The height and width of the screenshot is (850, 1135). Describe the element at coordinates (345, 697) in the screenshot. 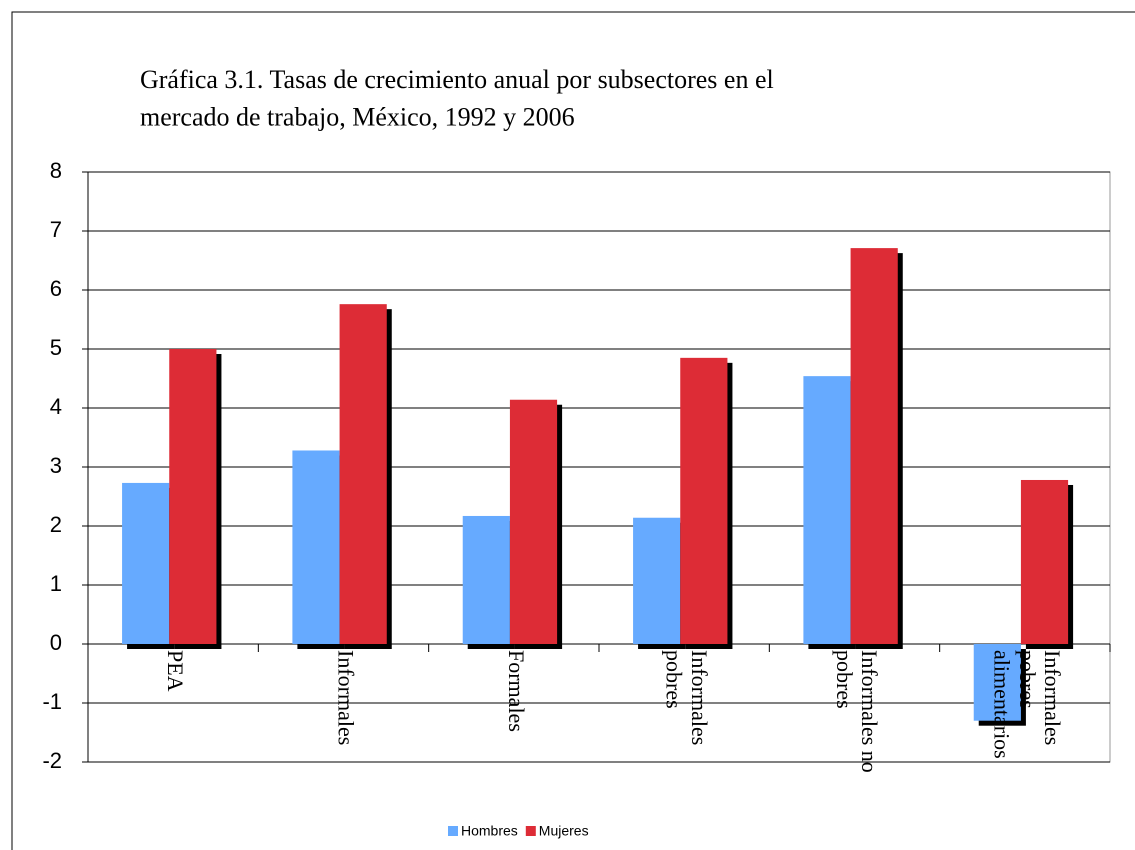

I see `x-tick-label: Informales` at that location.